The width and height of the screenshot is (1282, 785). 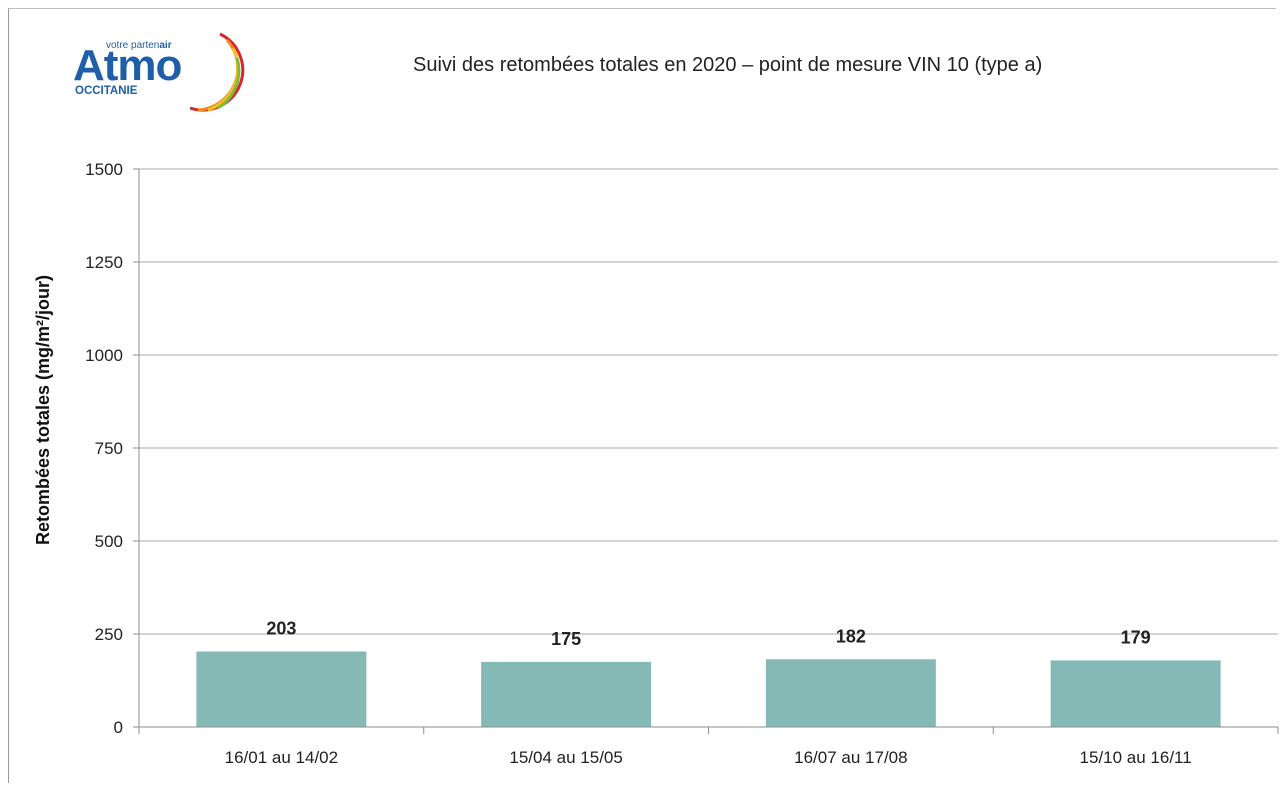 I want to click on y-tick-label: 1000, so click(x=104, y=355).